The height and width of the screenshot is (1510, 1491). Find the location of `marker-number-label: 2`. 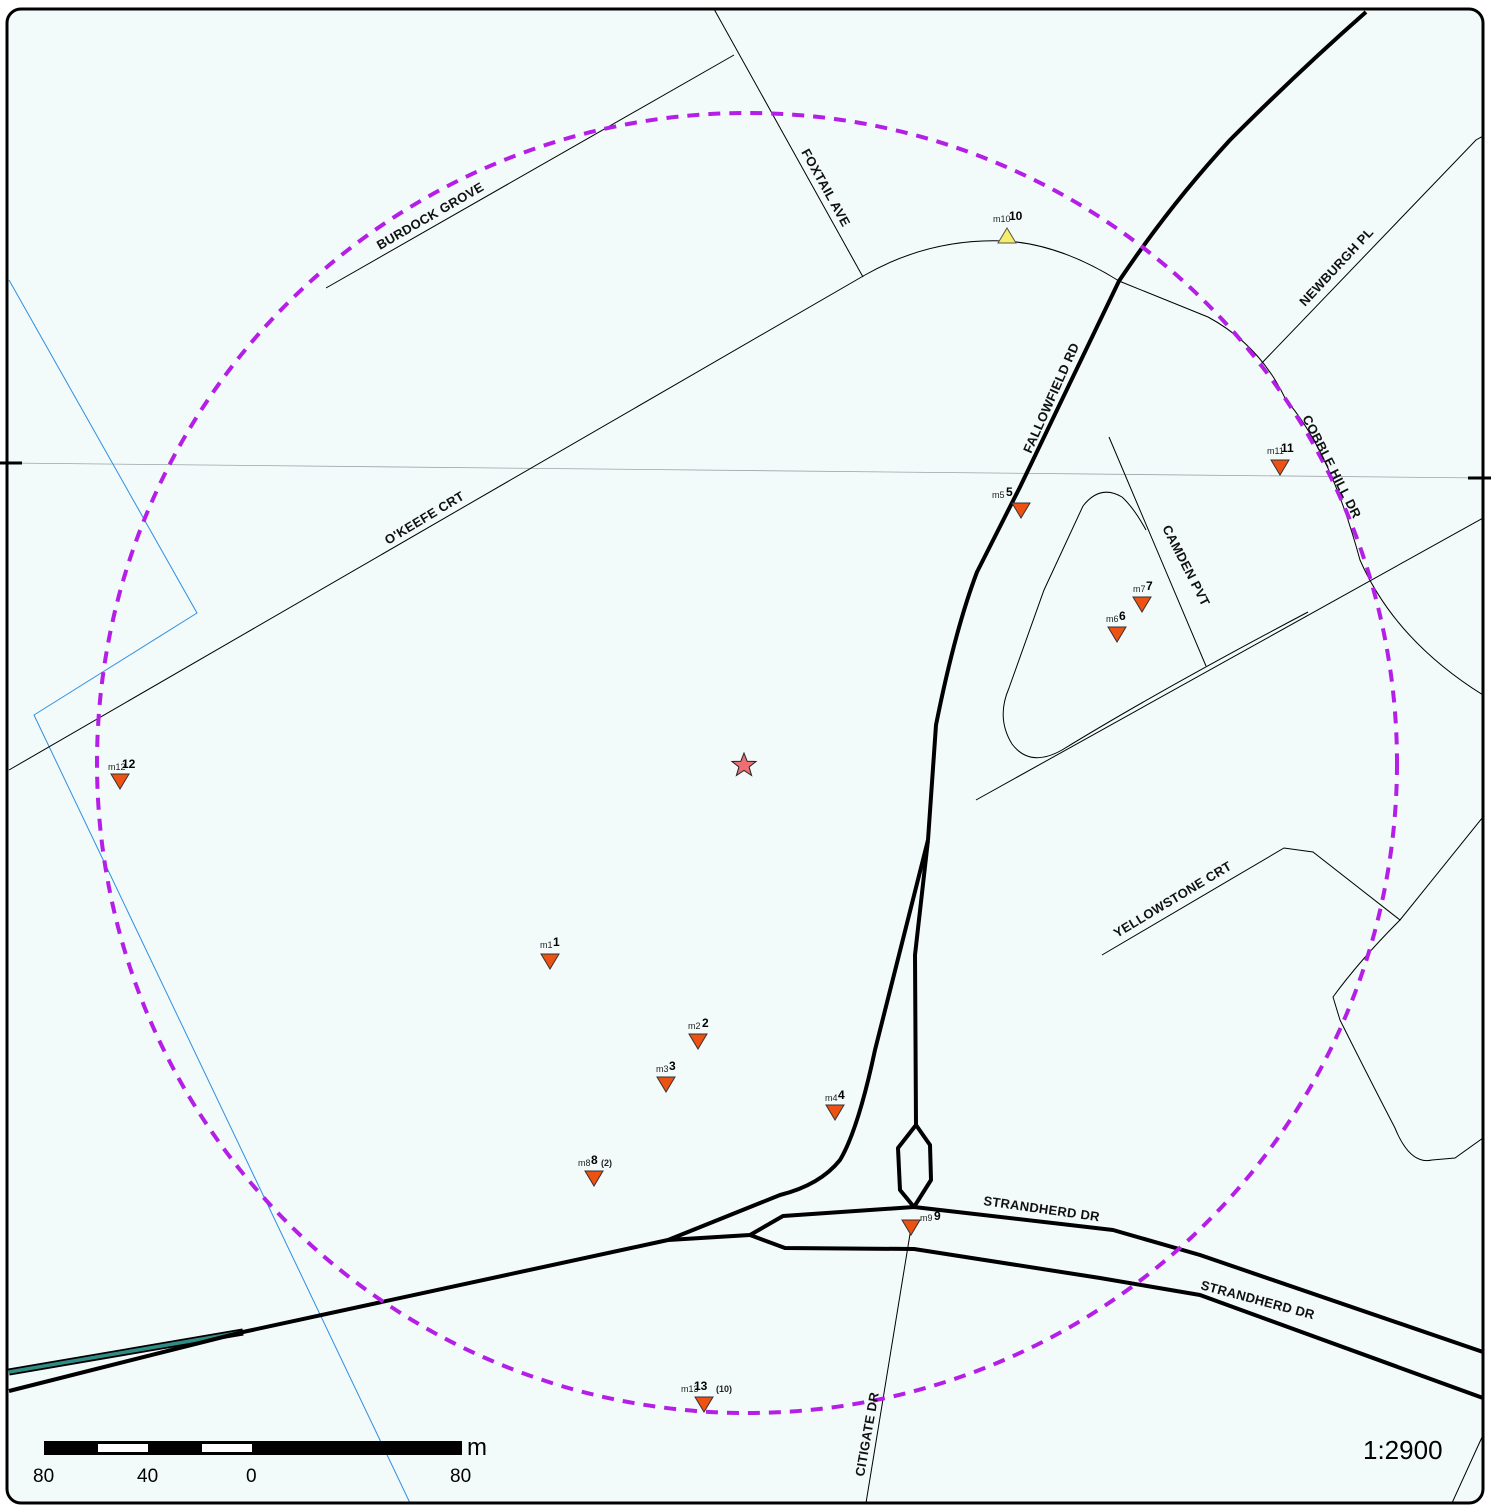

marker-number-label: 2 is located at coordinates (705, 1023).